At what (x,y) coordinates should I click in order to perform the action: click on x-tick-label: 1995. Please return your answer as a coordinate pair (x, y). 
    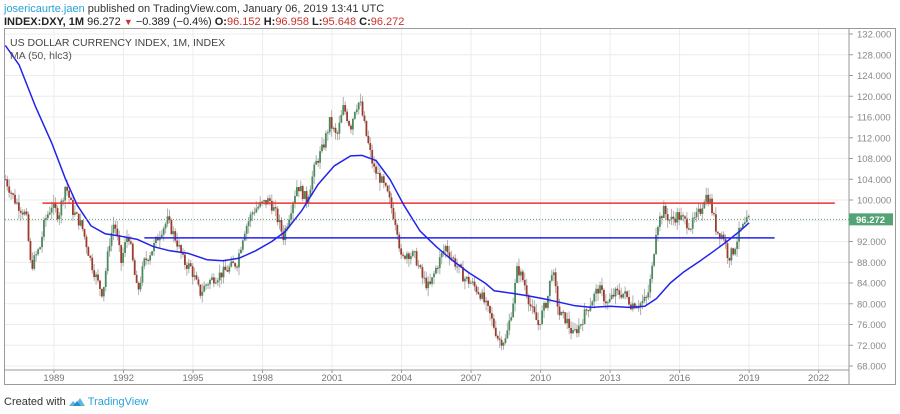
    Looking at the image, I should click on (192, 378).